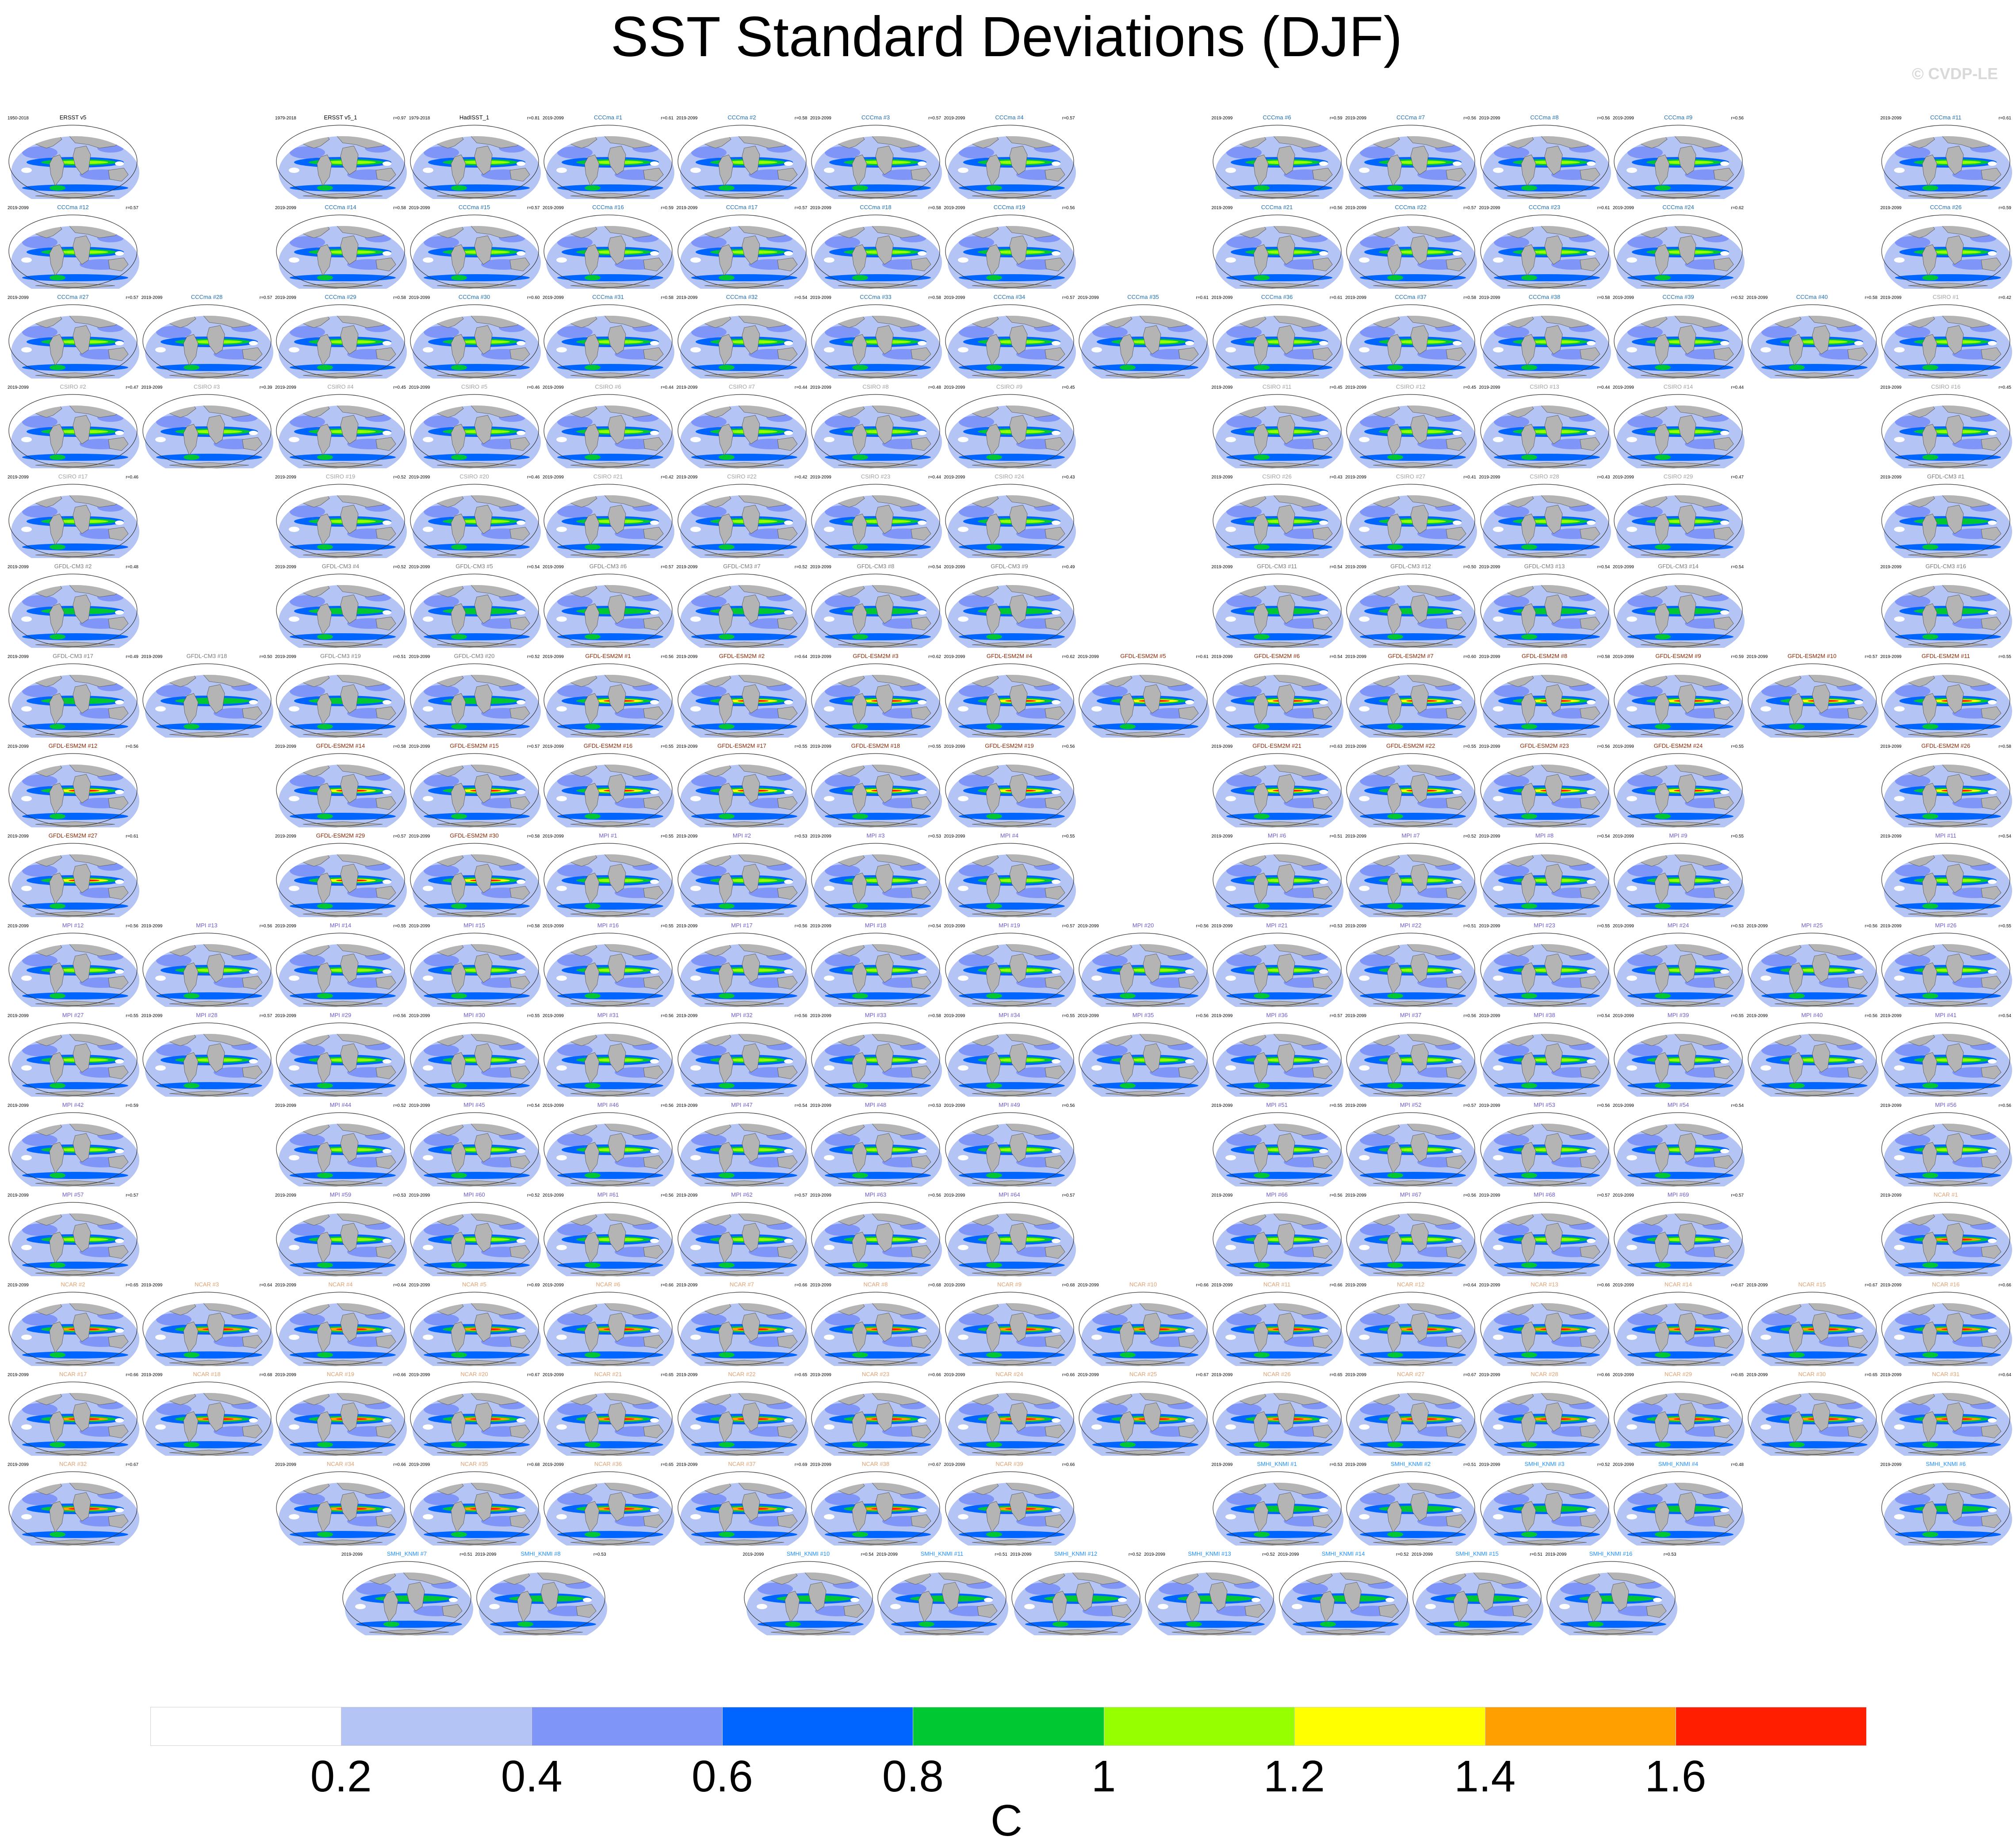 This screenshot has height=1848, width=2013. I want to click on panel-title: GFDL-ESM2M #19, so click(1009, 745).